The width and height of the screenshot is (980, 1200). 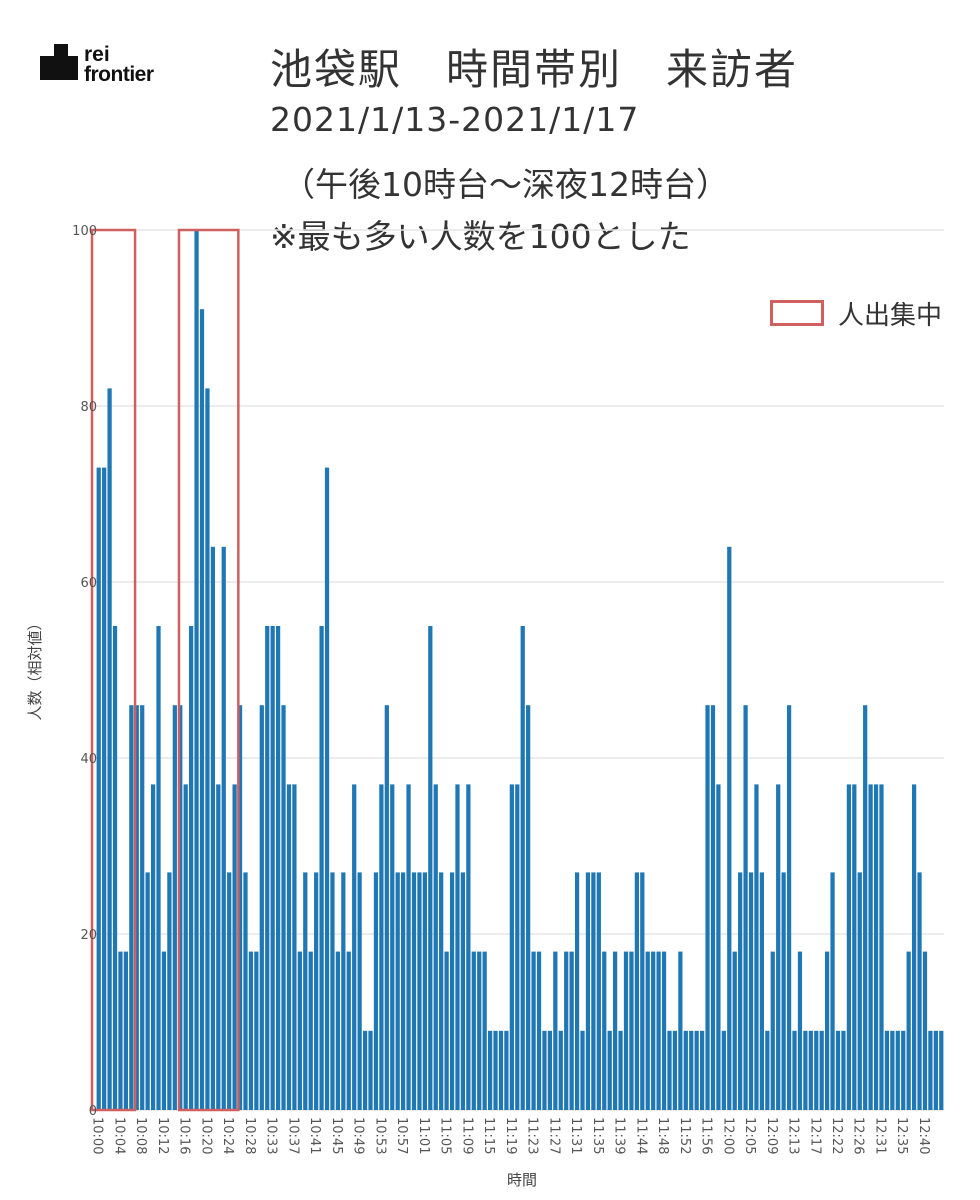 I want to click on legend-label: 人出集中, so click(x=890, y=315).